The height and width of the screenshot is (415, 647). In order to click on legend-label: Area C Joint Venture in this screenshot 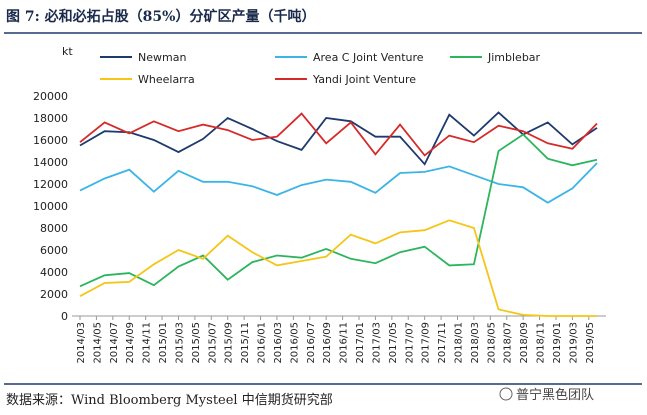, I will do `click(368, 57)`.